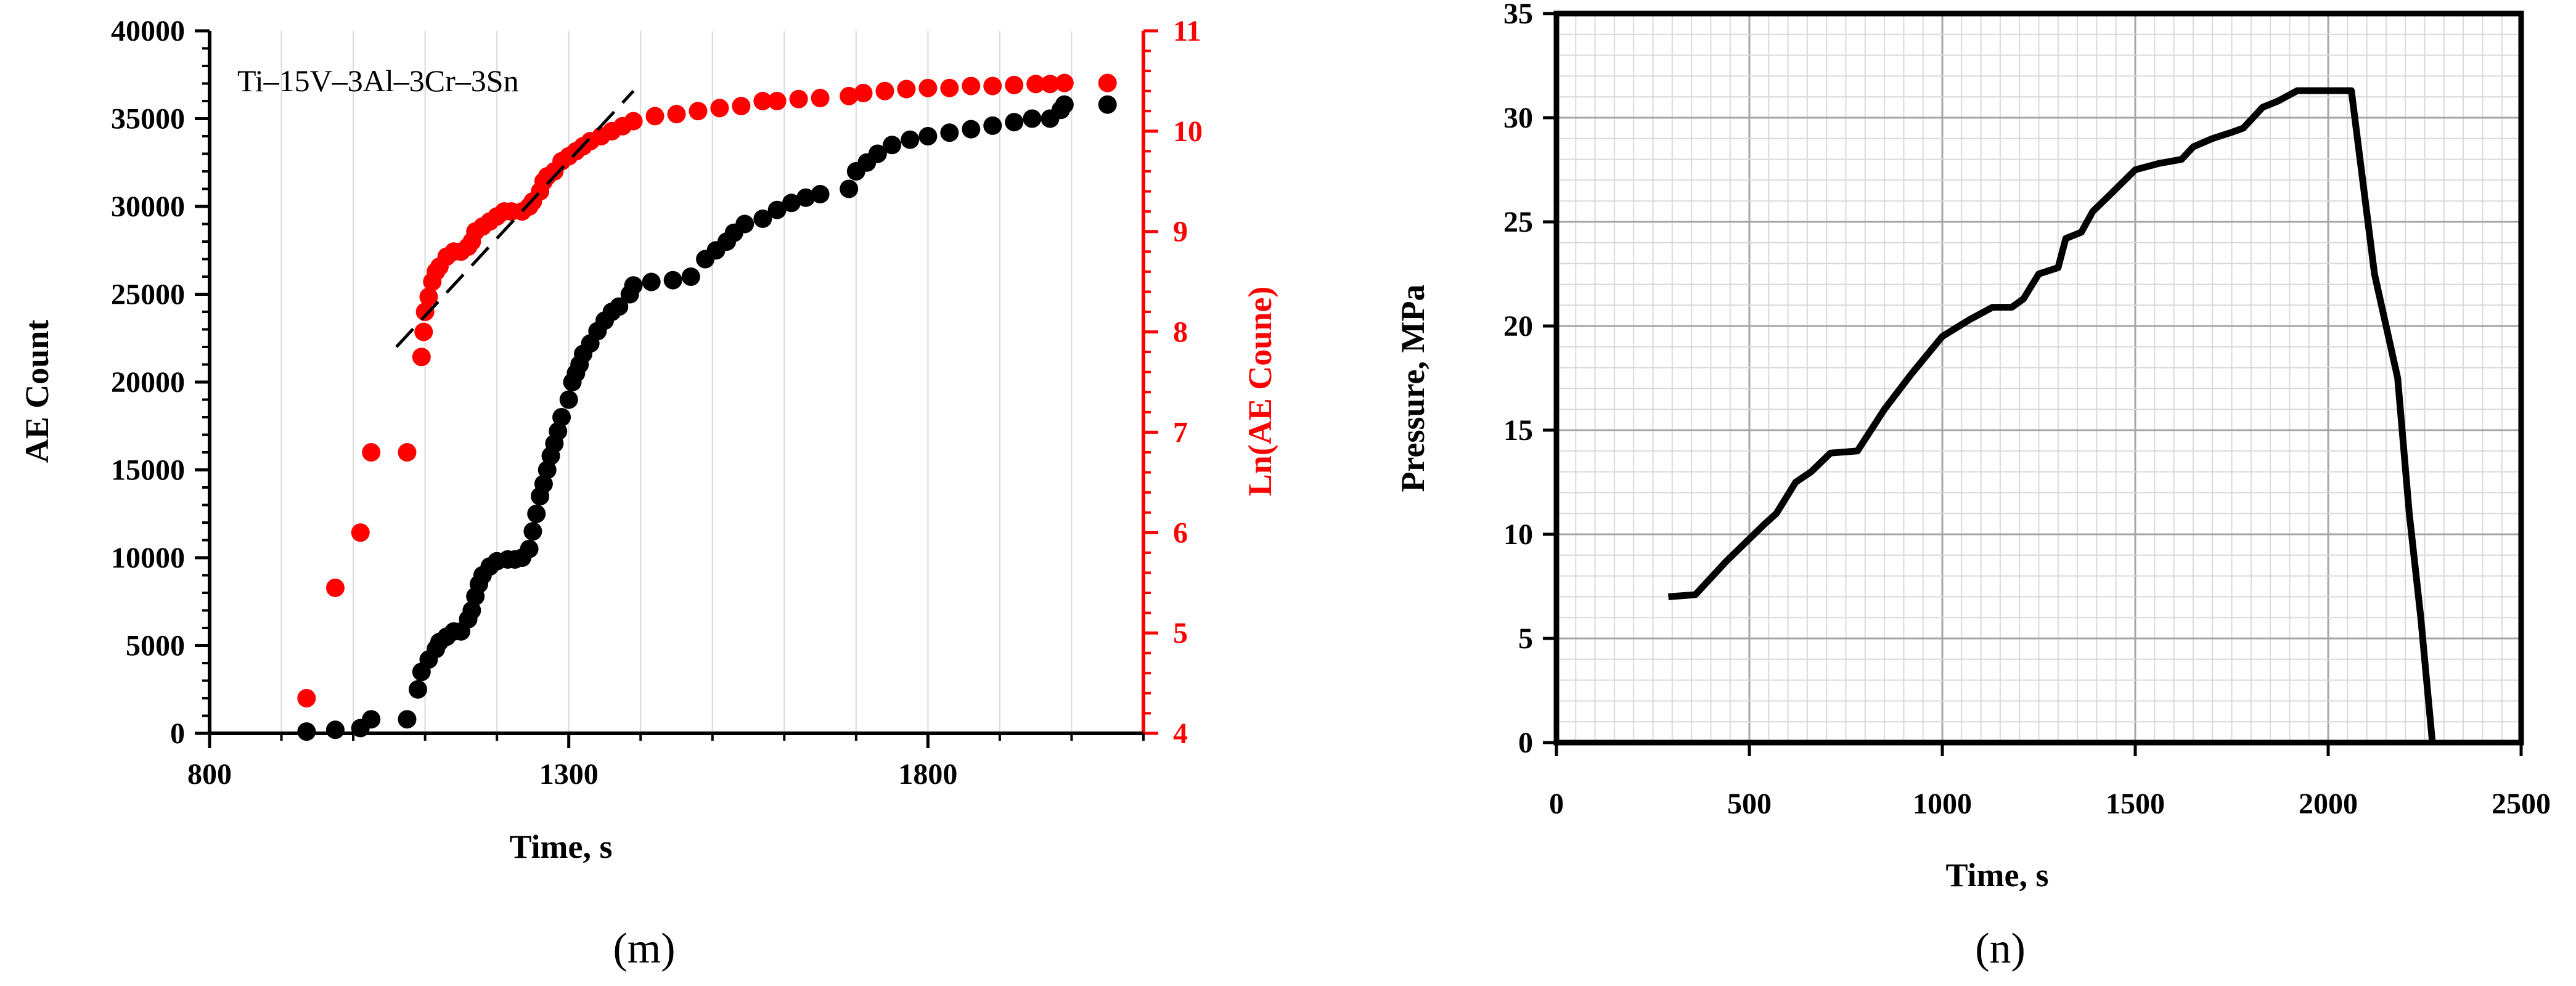 The width and height of the screenshot is (2576, 986). Describe the element at coordinates (378, 80) in the screenshot. I see `m-annotation: Ti–15V–3Al–3Cr–3Sn` at that location.